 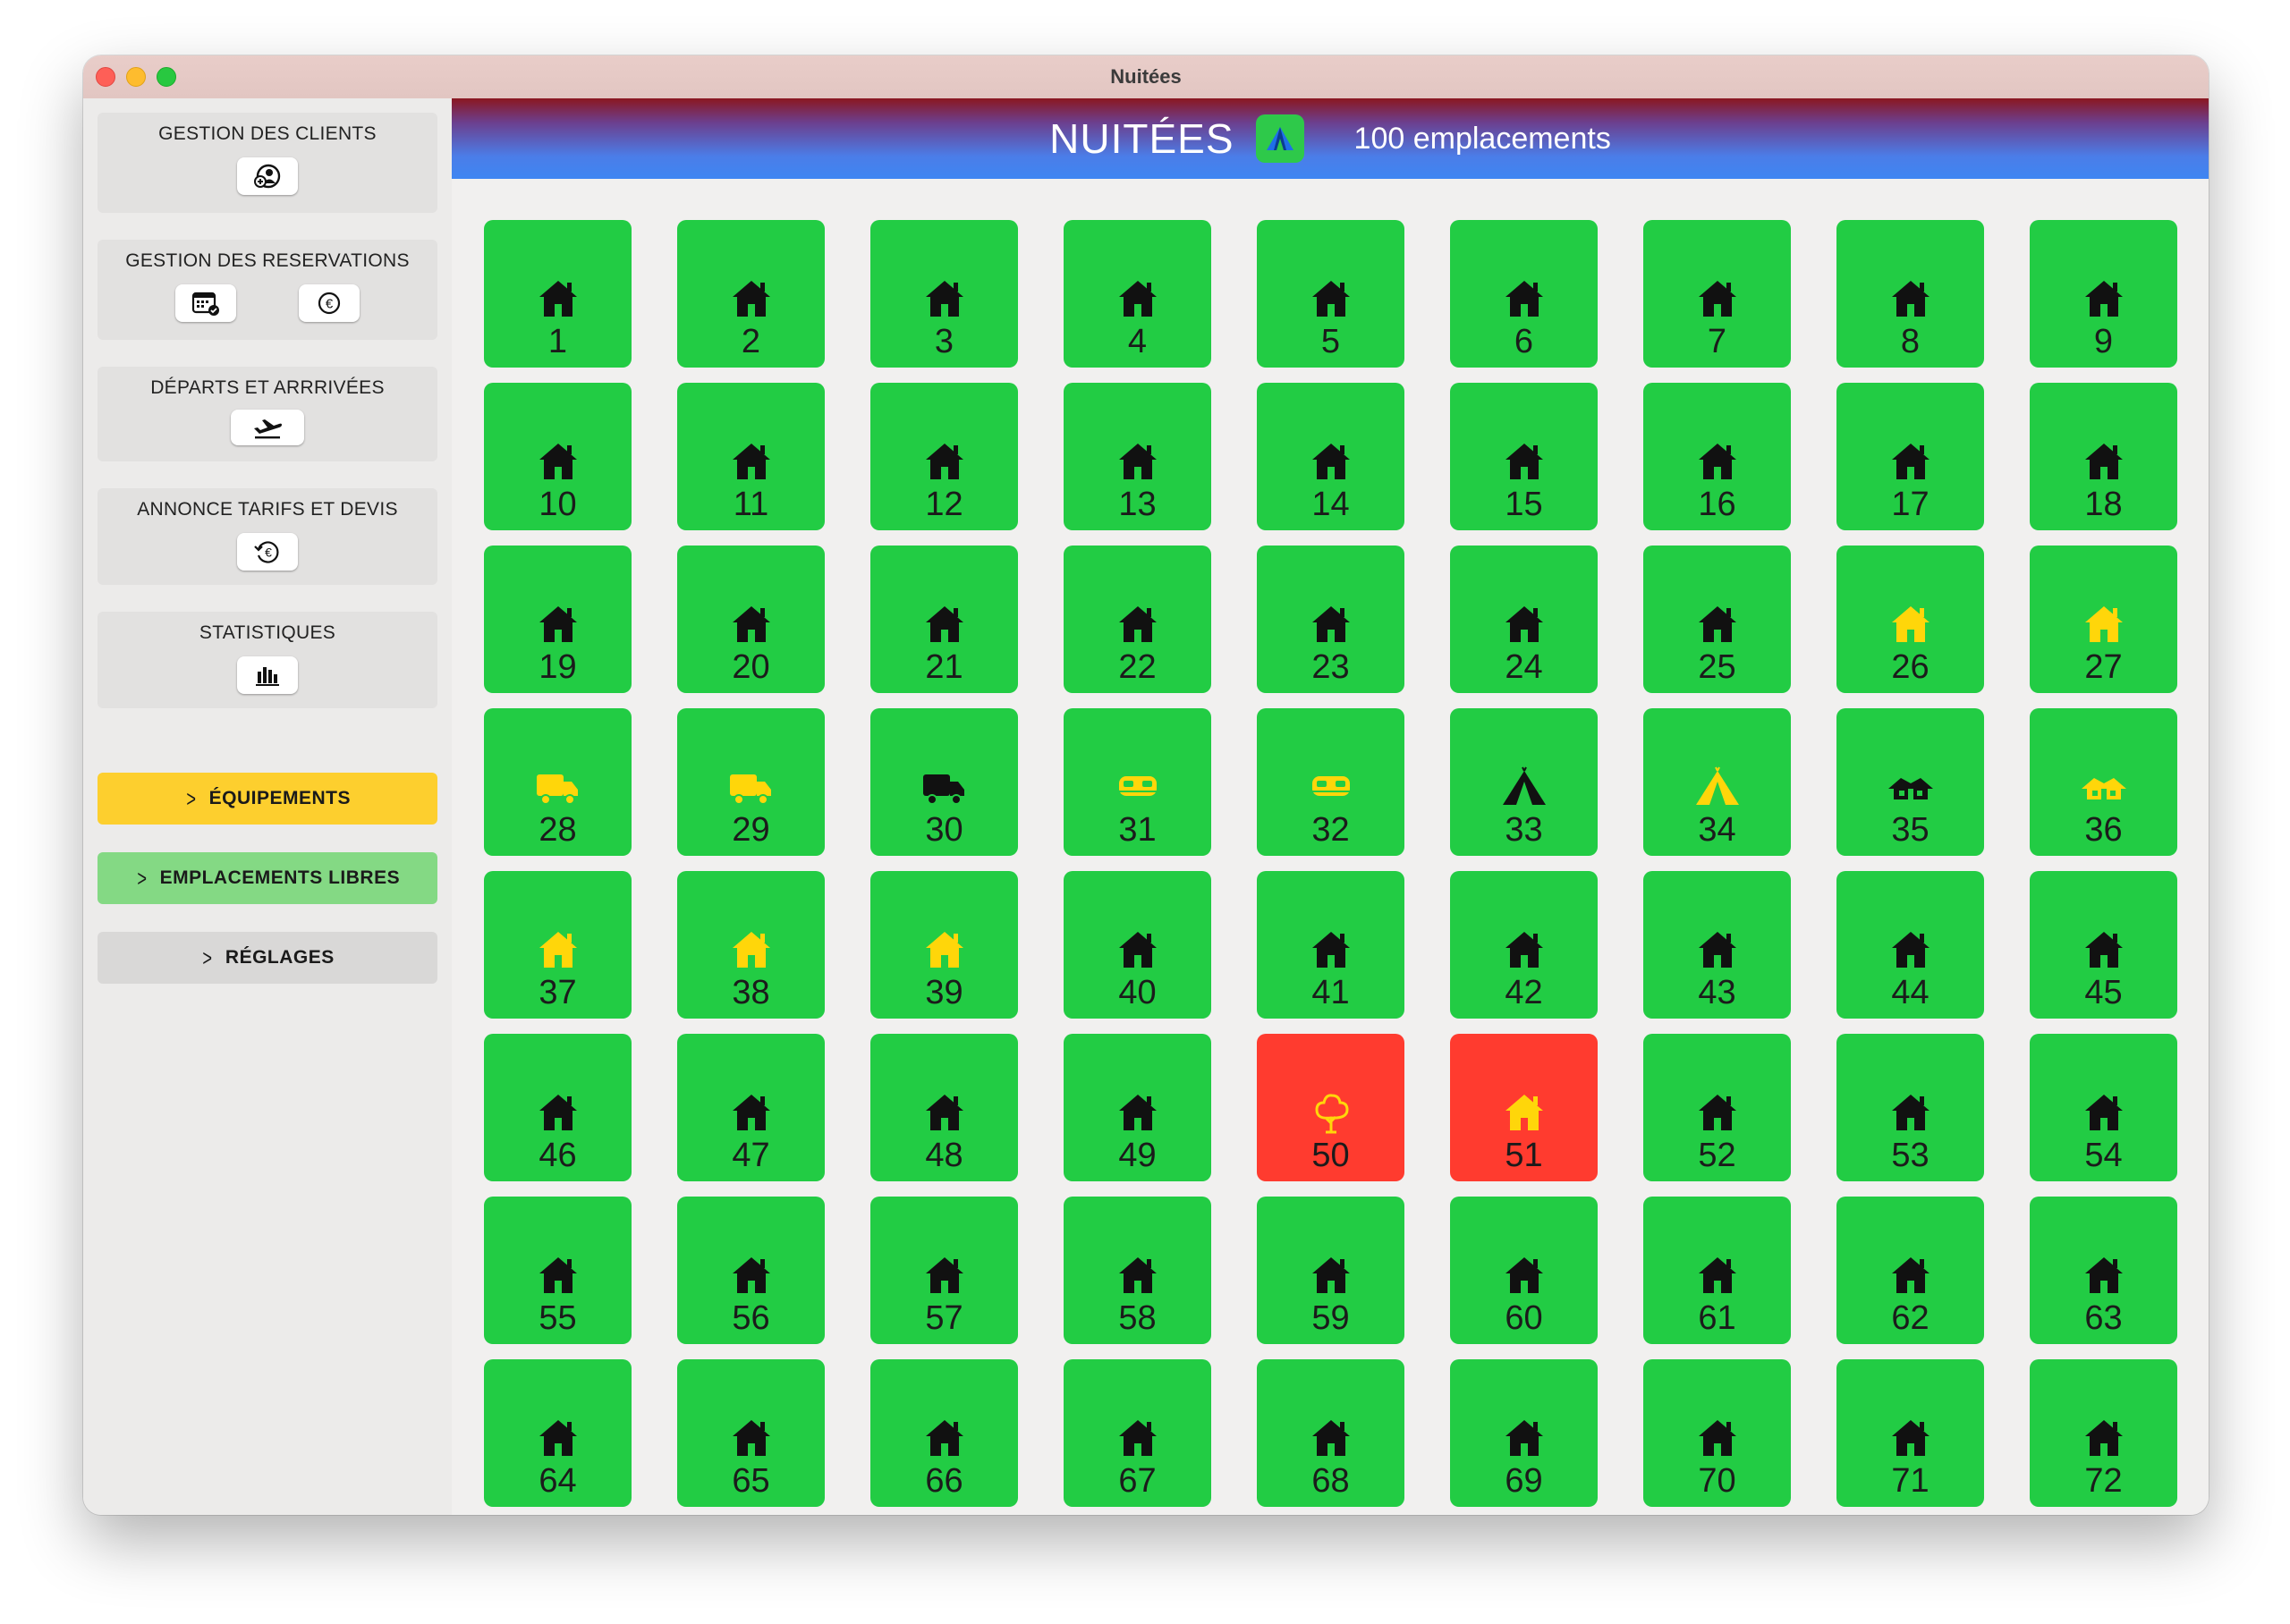 I want to click on site-tile-24: 24, so click(x=1524, y=619).